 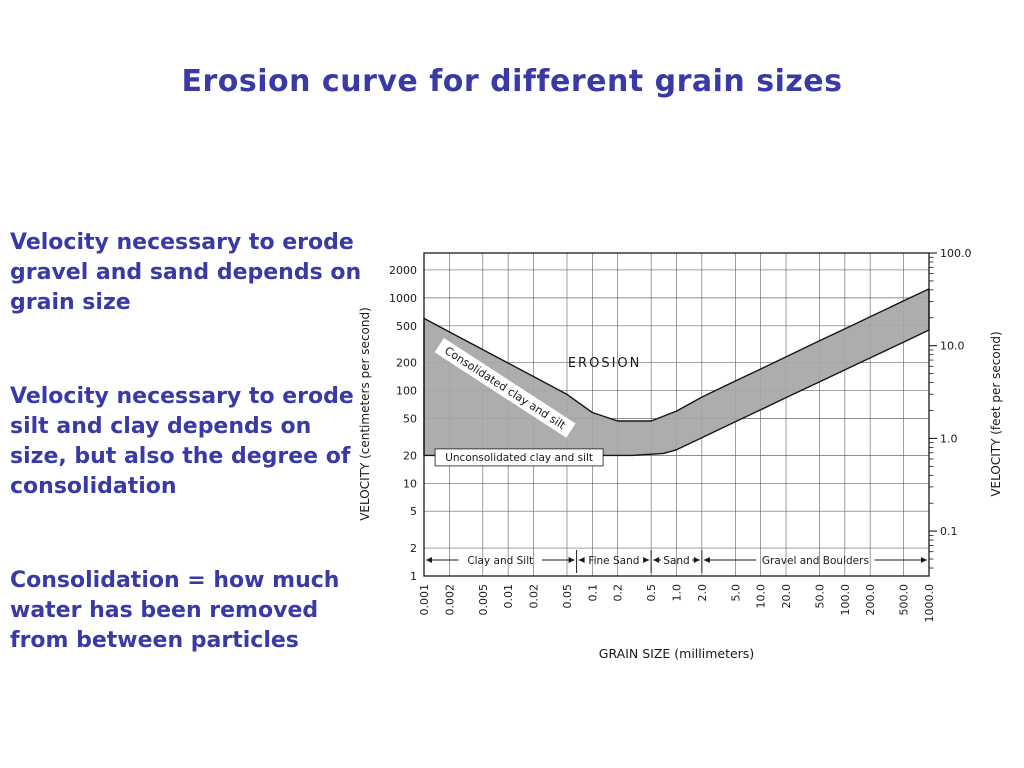 What do you see at coordinates (904, 600) in the screenshot?
I see `svg-text: 500.0` at bounding box center [904, 600].